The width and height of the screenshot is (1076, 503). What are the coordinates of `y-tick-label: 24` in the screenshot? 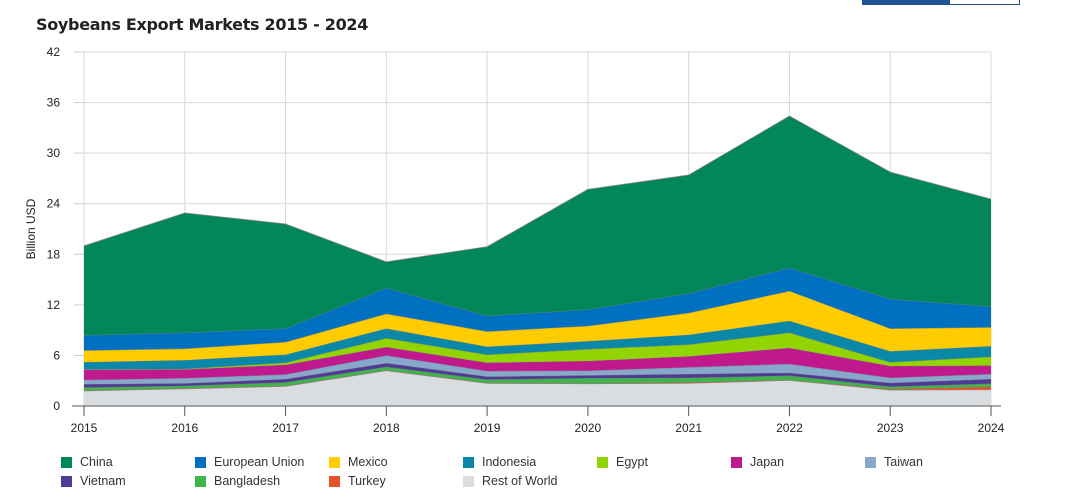 It's located at (54, 204).